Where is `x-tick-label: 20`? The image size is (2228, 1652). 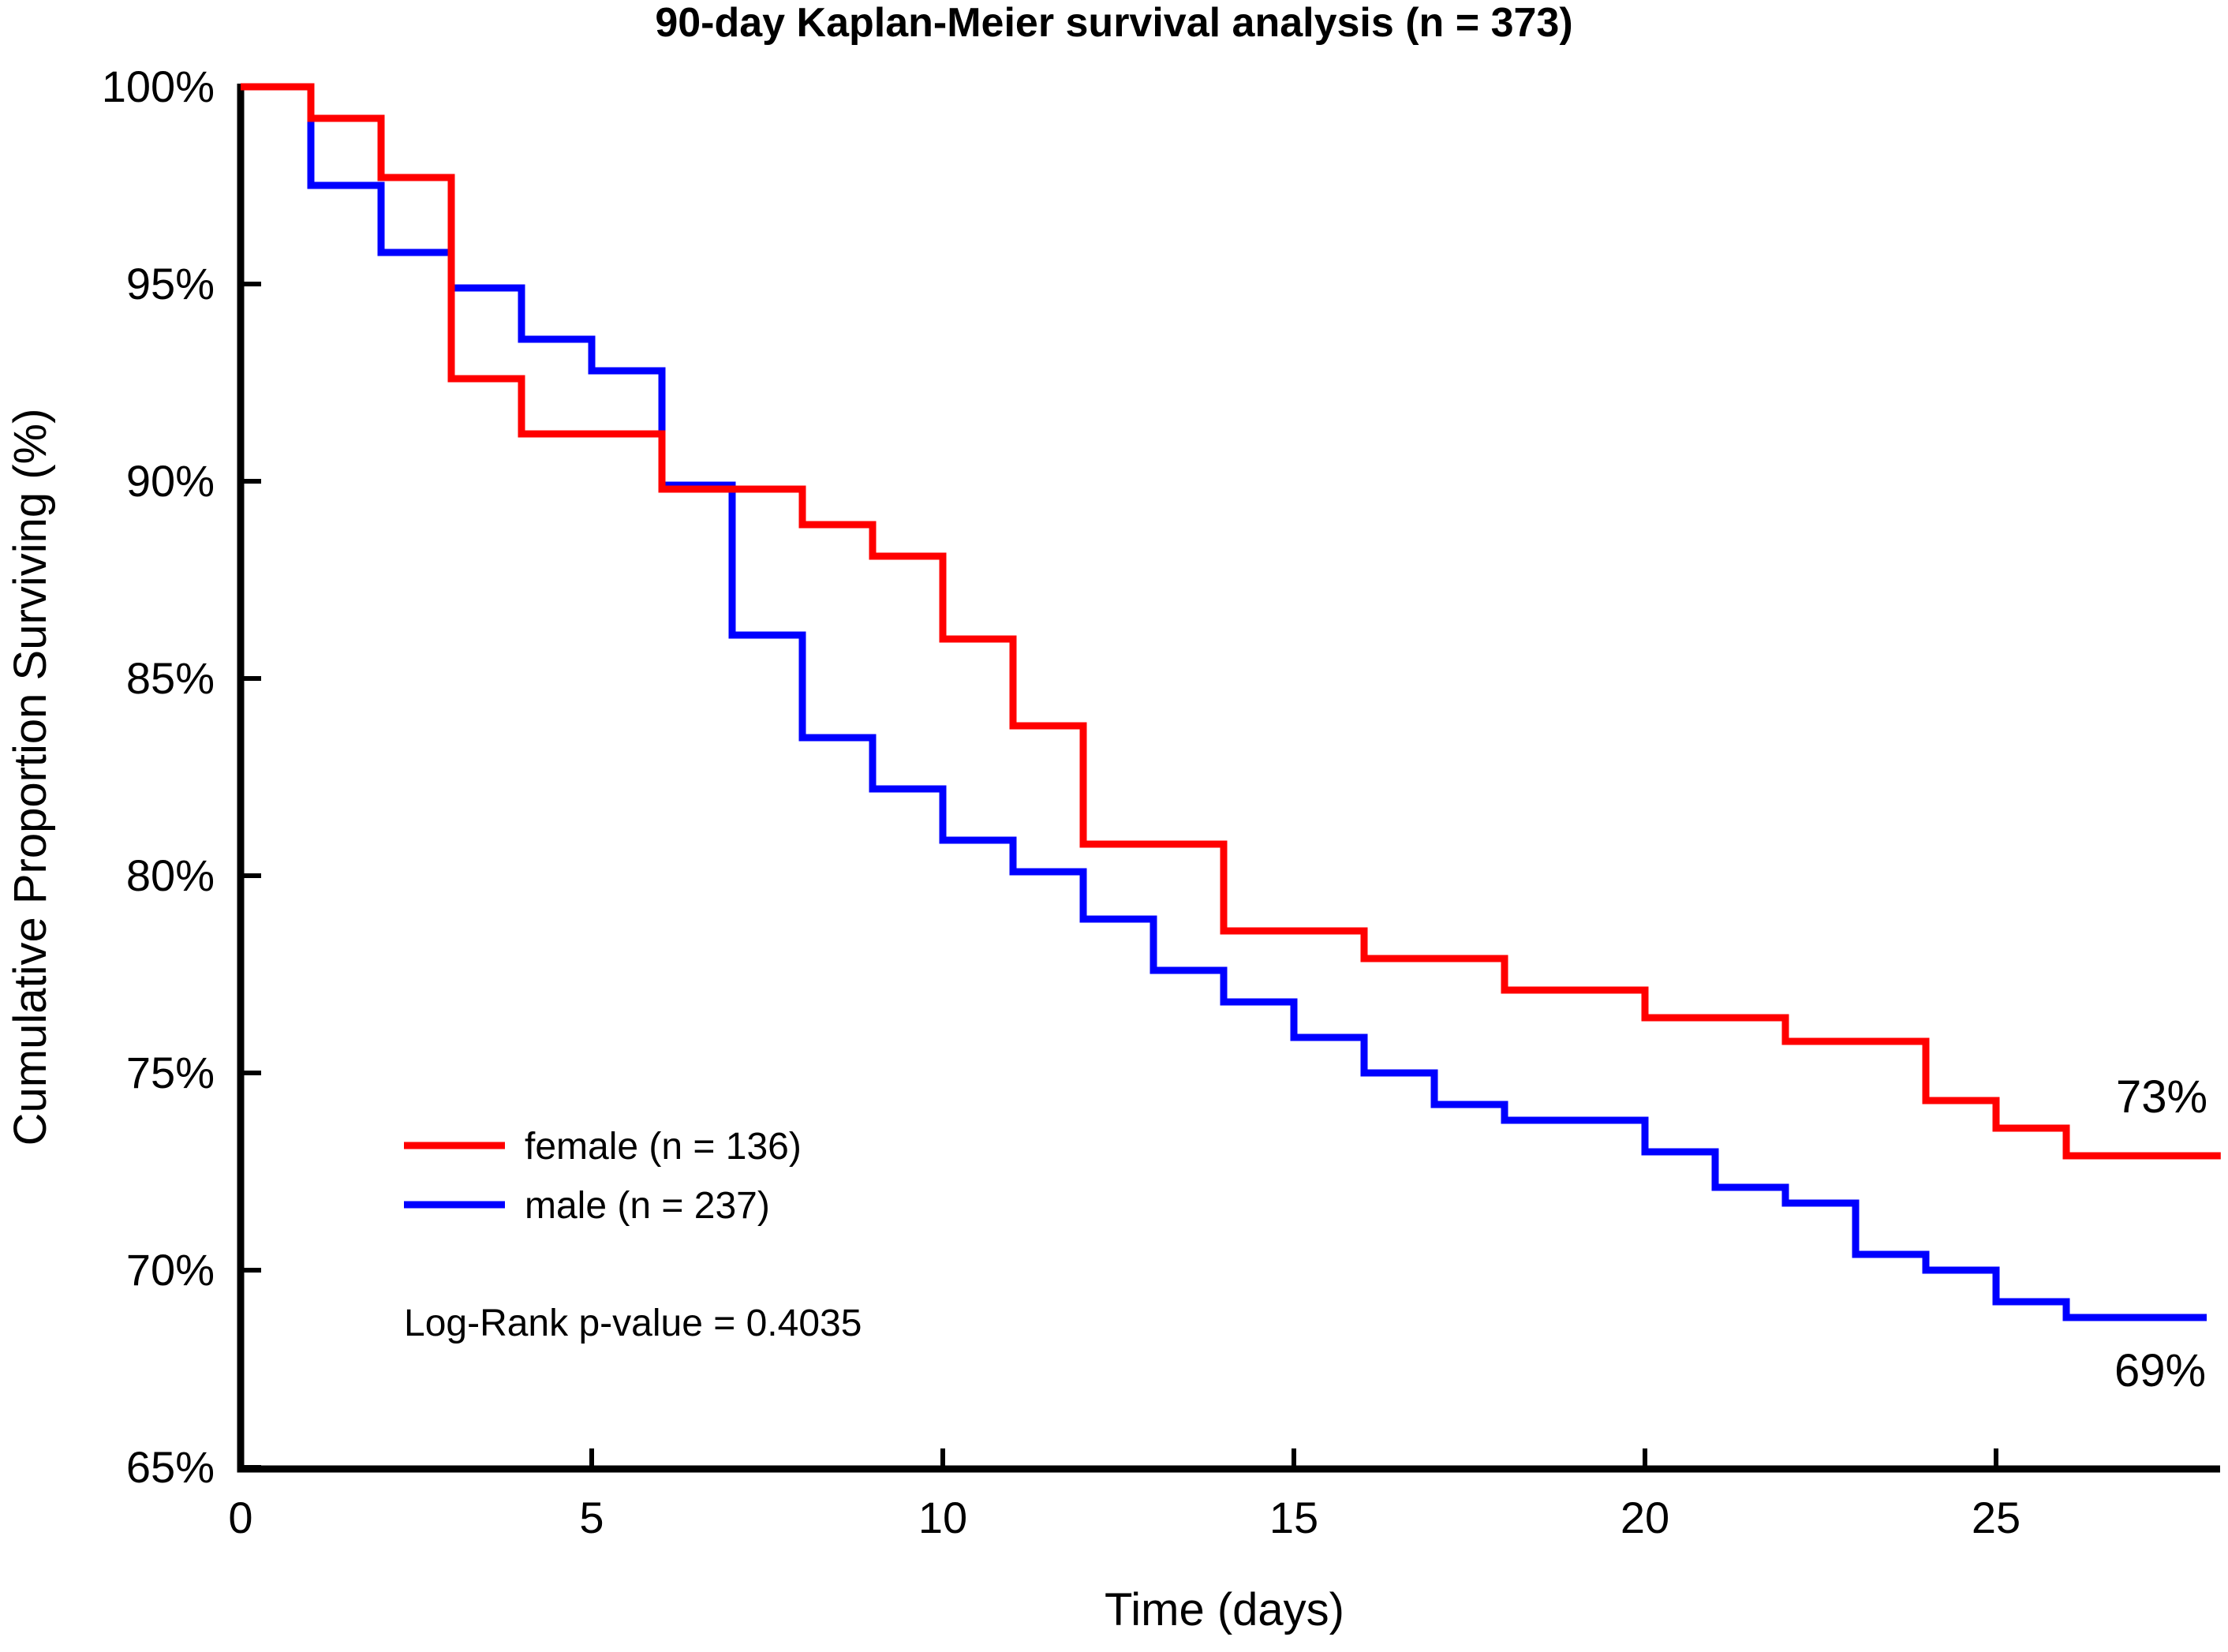 x-tick-label: 20 is located at coordinates (1645, 1518).